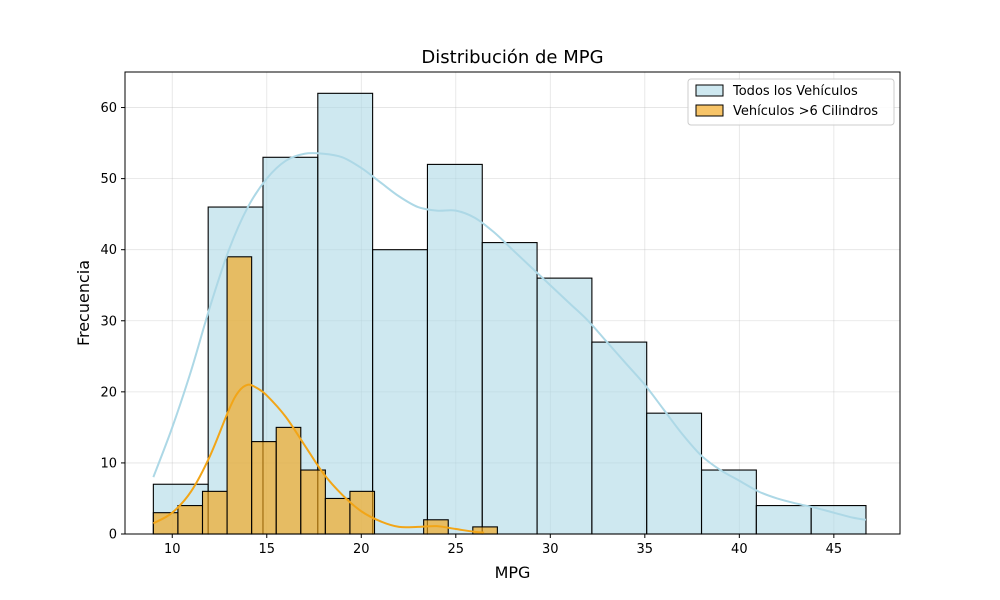 This screenshot has width=1000, height=600. Describe the element at coordinates (456, 549) in the screenshot. I see `x-tick-label: 25` at that location.